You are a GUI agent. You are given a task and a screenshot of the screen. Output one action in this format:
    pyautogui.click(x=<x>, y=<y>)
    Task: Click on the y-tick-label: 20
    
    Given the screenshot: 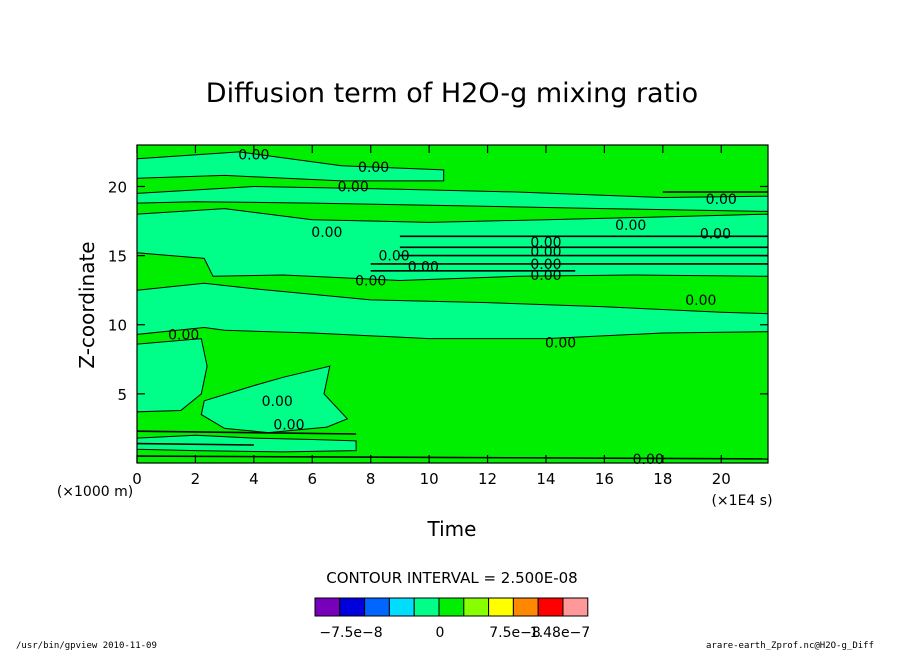 What is the action you would take?
    pyautogui.click(x=117, y=187)
    